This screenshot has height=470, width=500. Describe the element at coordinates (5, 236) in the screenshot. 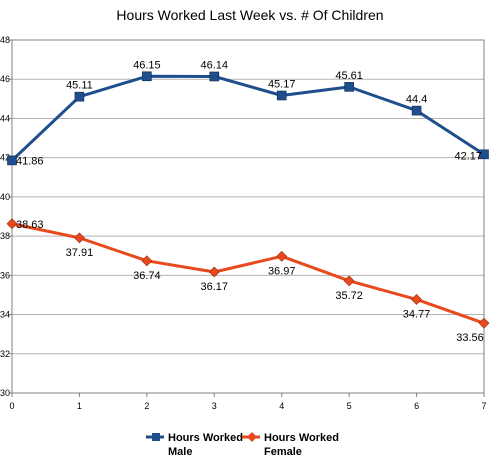

I see `y-tick-label: 38` at that location.